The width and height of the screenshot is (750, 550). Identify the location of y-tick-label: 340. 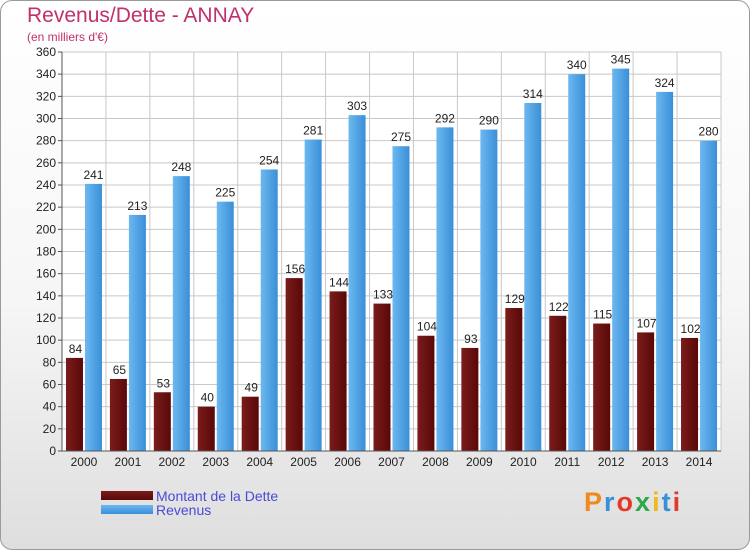
(46, 74).